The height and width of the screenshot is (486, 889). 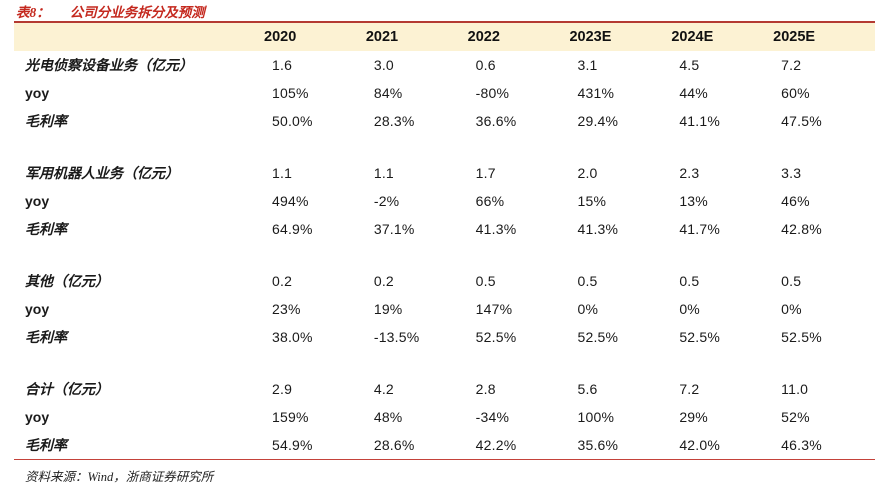 I want to click on value-cell: 159%, so click(x=290, y=417).